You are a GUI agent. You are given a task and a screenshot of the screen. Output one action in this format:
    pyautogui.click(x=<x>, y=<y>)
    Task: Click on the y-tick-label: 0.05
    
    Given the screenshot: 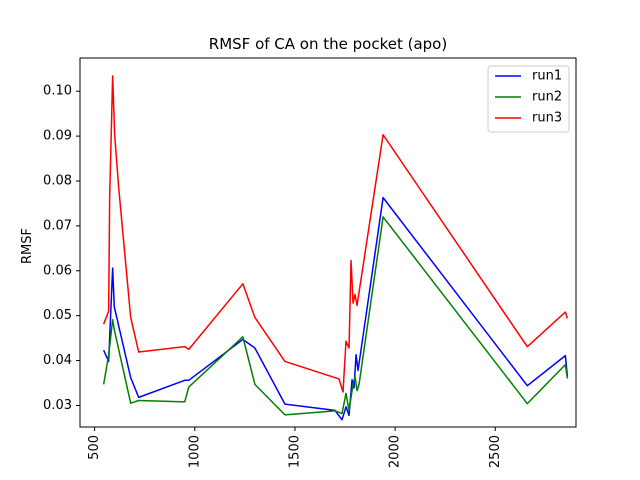 What is the action you would take?
    pyautogui.click(x=57, y=315)
    